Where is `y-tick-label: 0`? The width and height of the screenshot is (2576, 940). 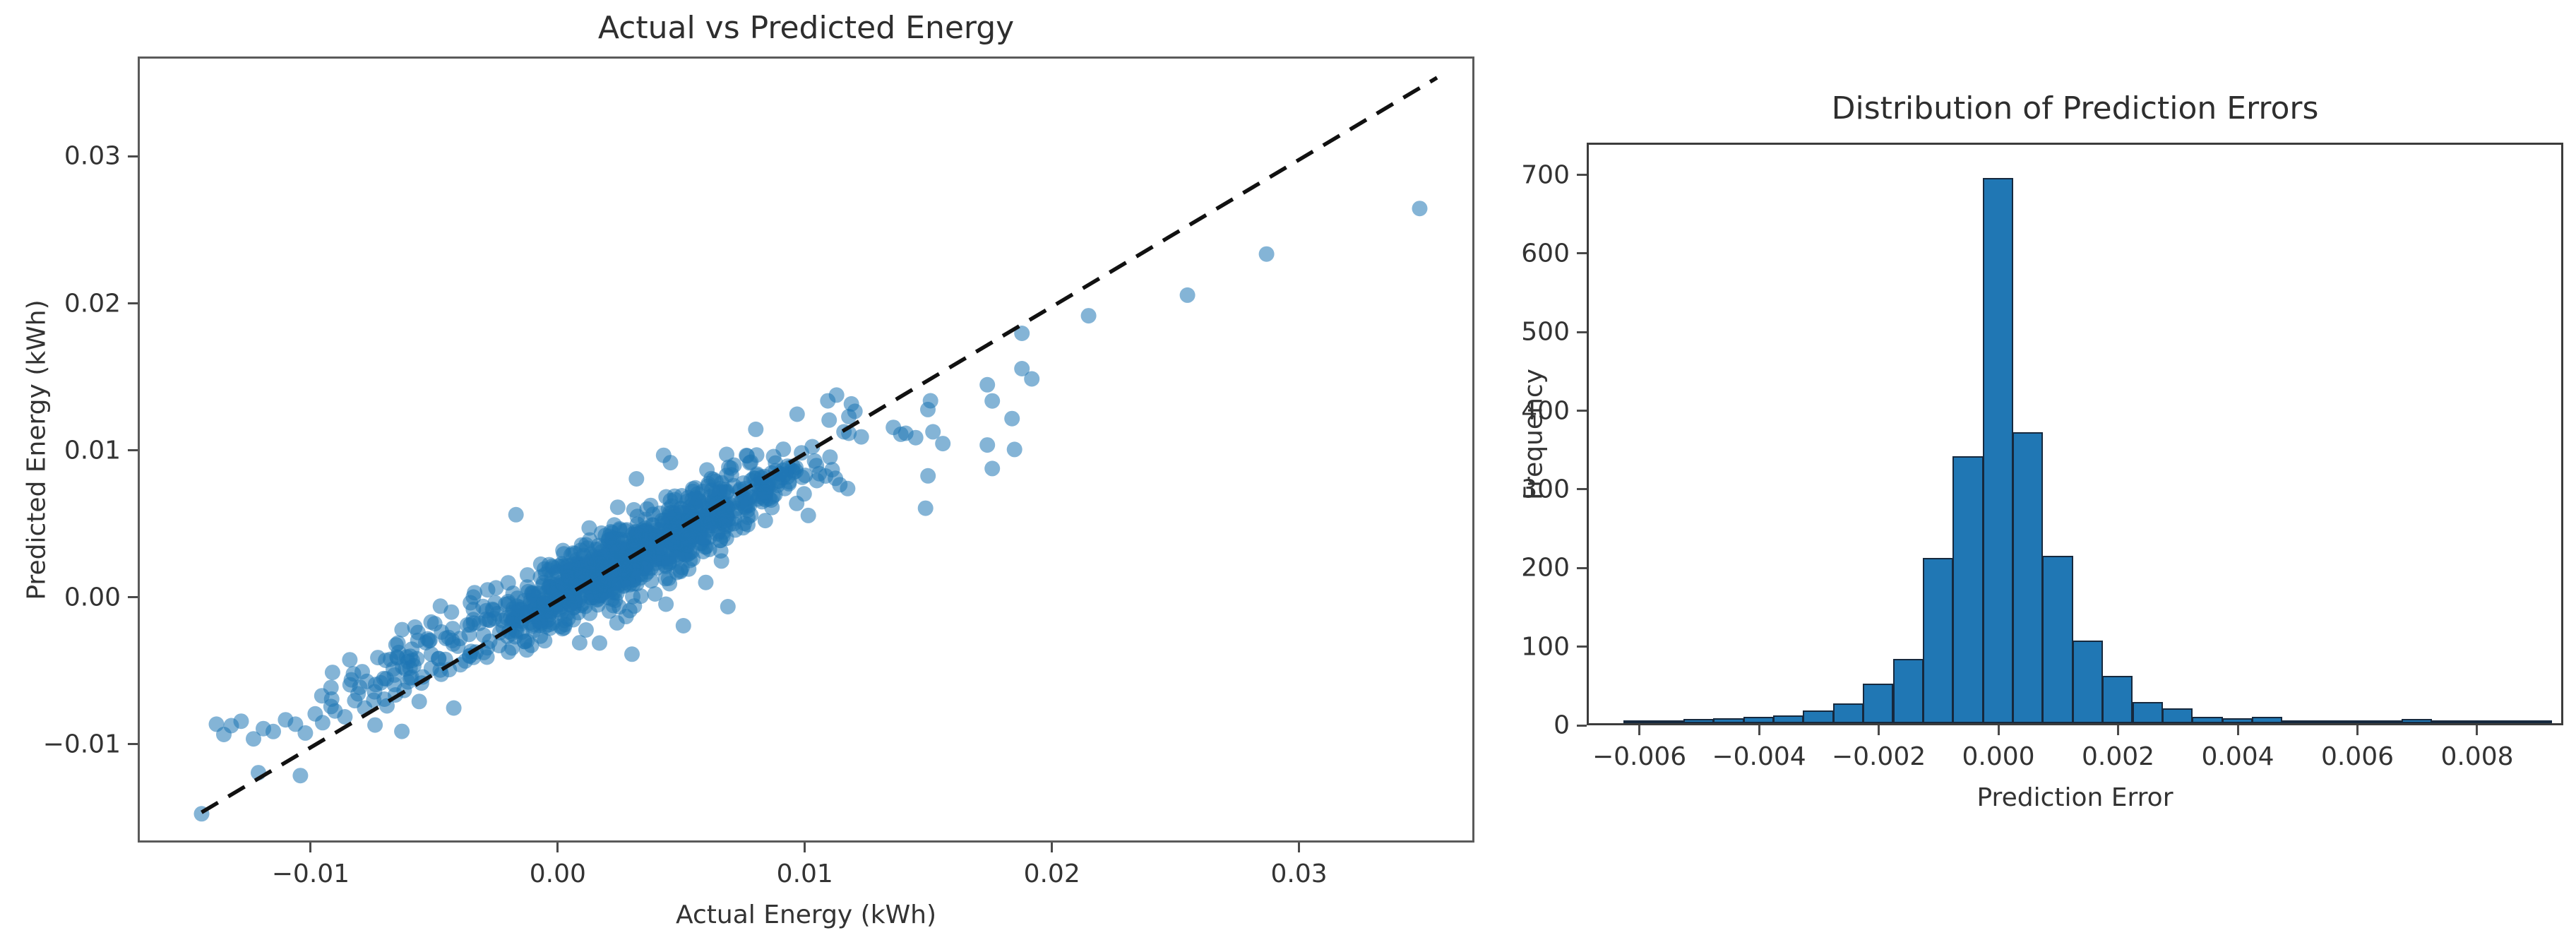
y-tick-label: 0 is located at coordinates (1562, 725).